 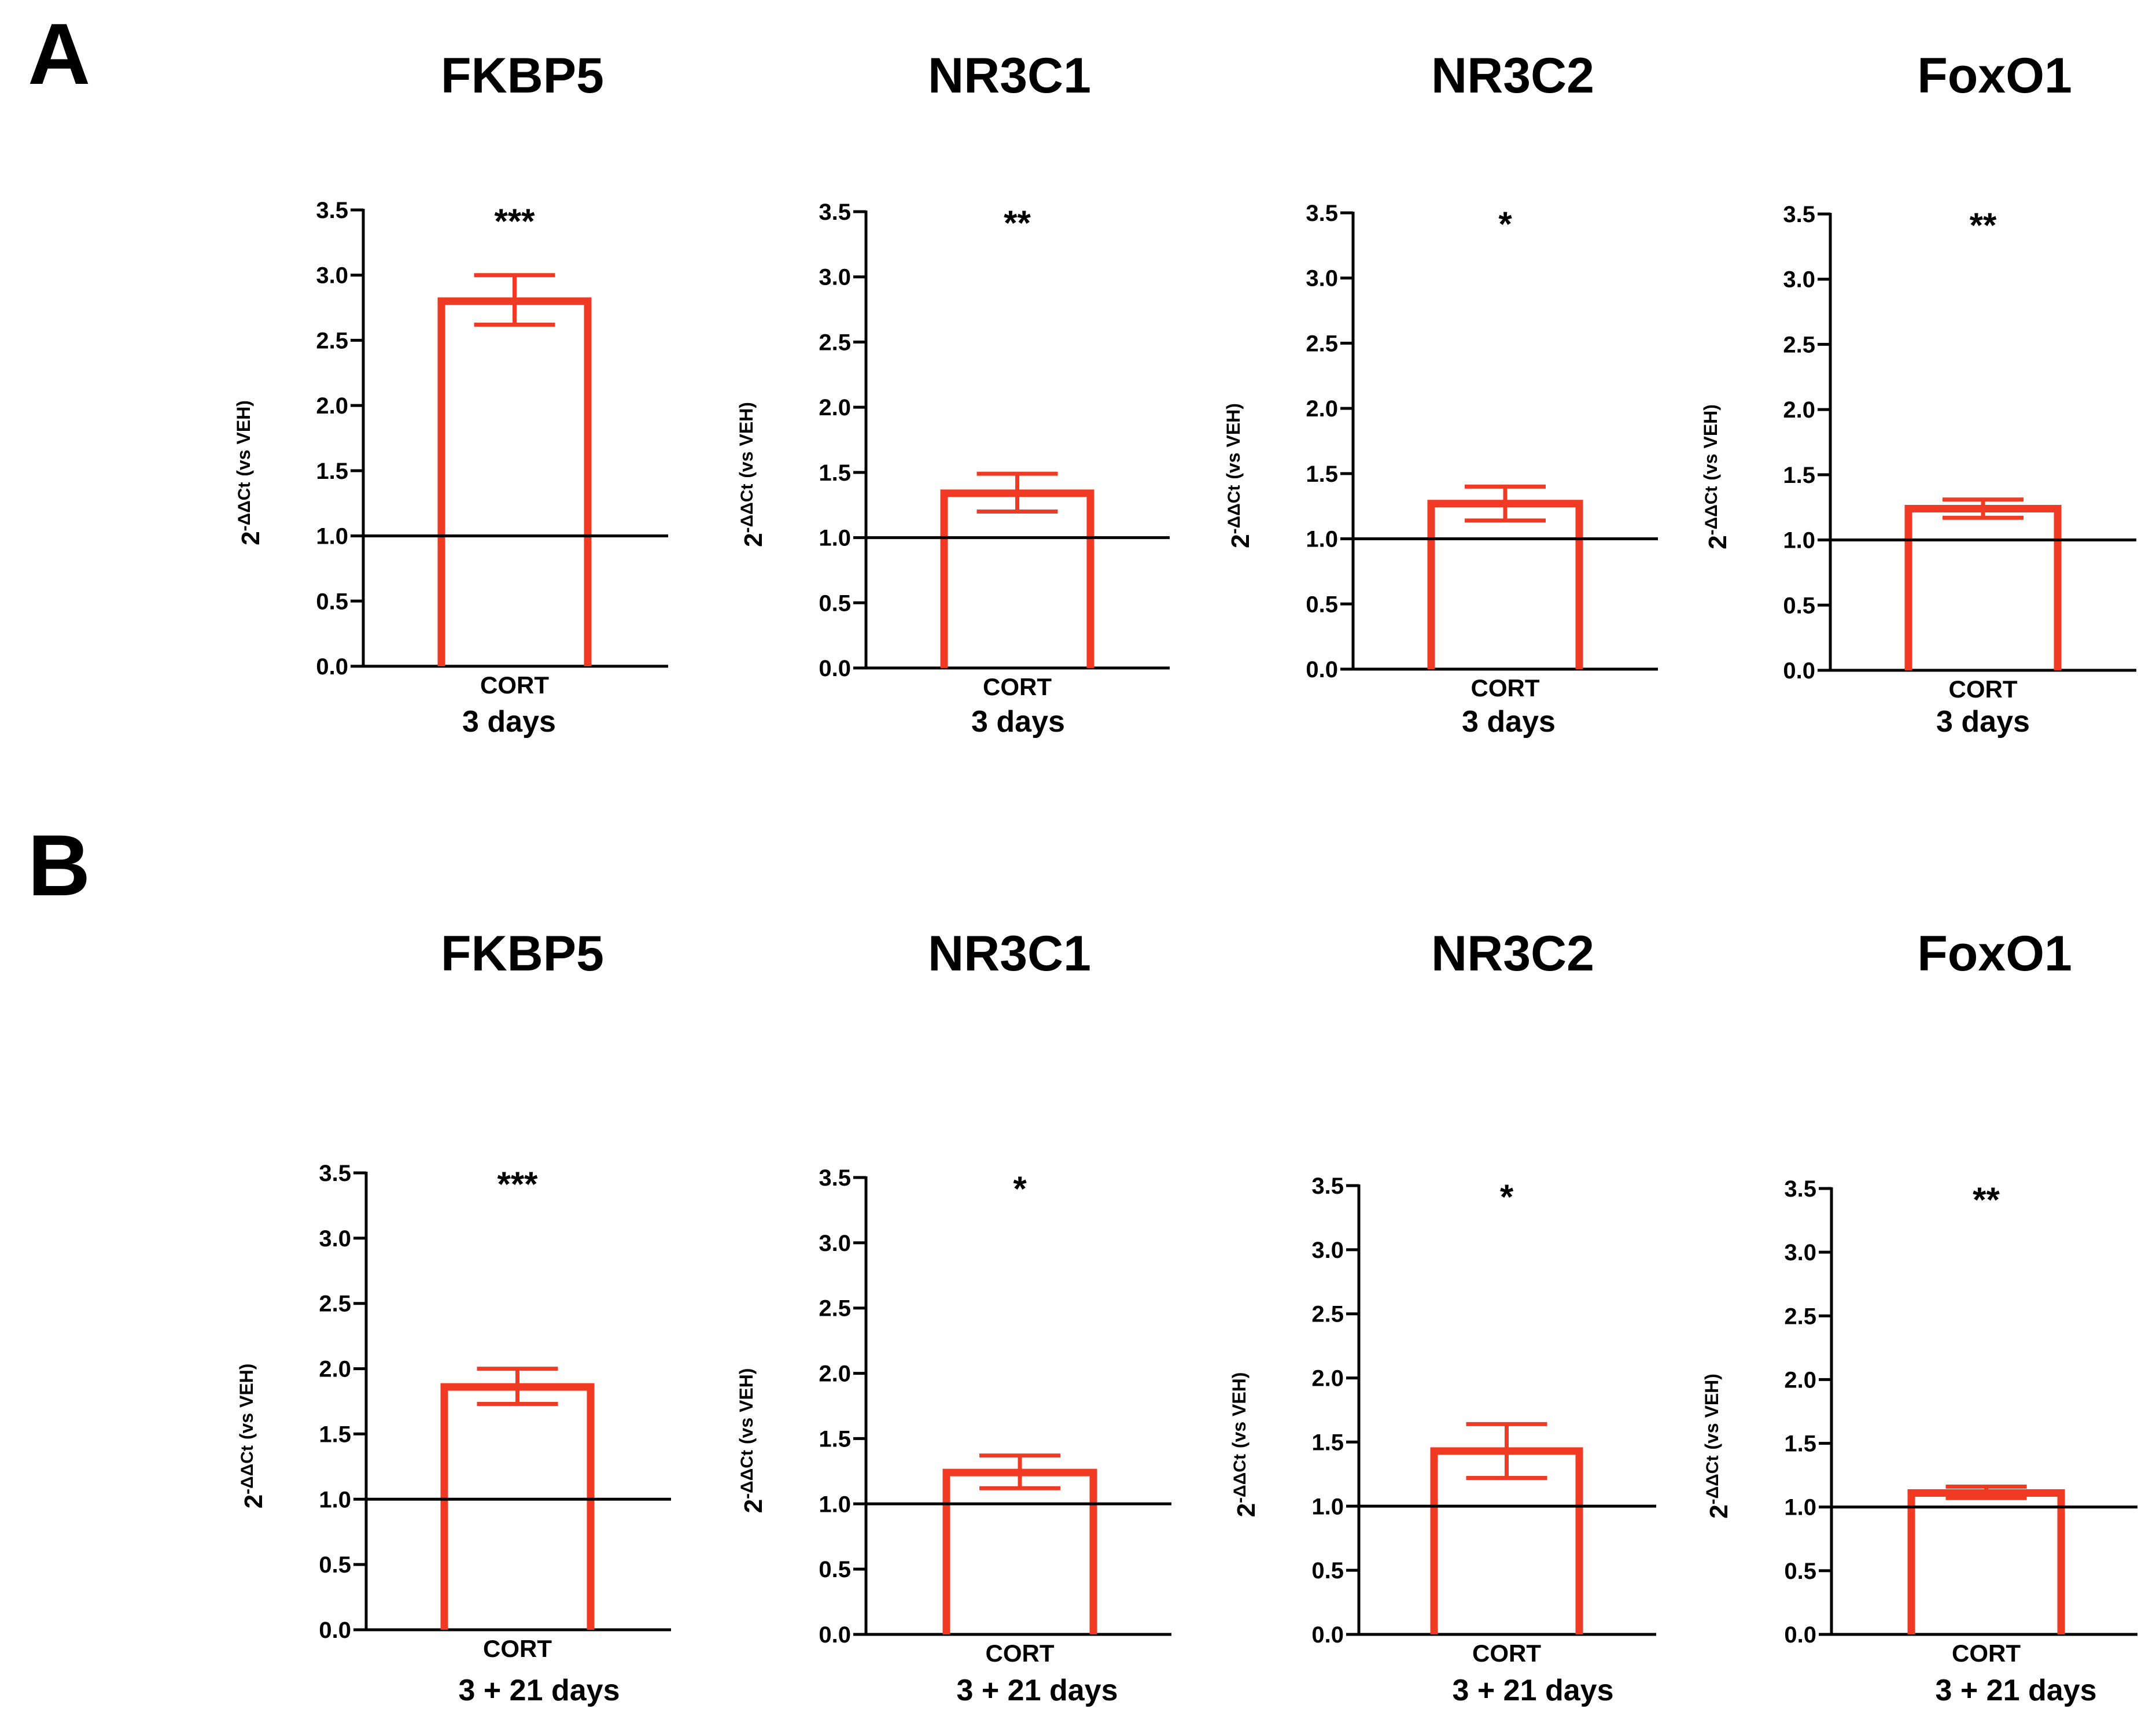 What do you see at coordinates (59, 865) in the screenshot?
I see `panel-label-b: B` at bounding box center [59, 865].